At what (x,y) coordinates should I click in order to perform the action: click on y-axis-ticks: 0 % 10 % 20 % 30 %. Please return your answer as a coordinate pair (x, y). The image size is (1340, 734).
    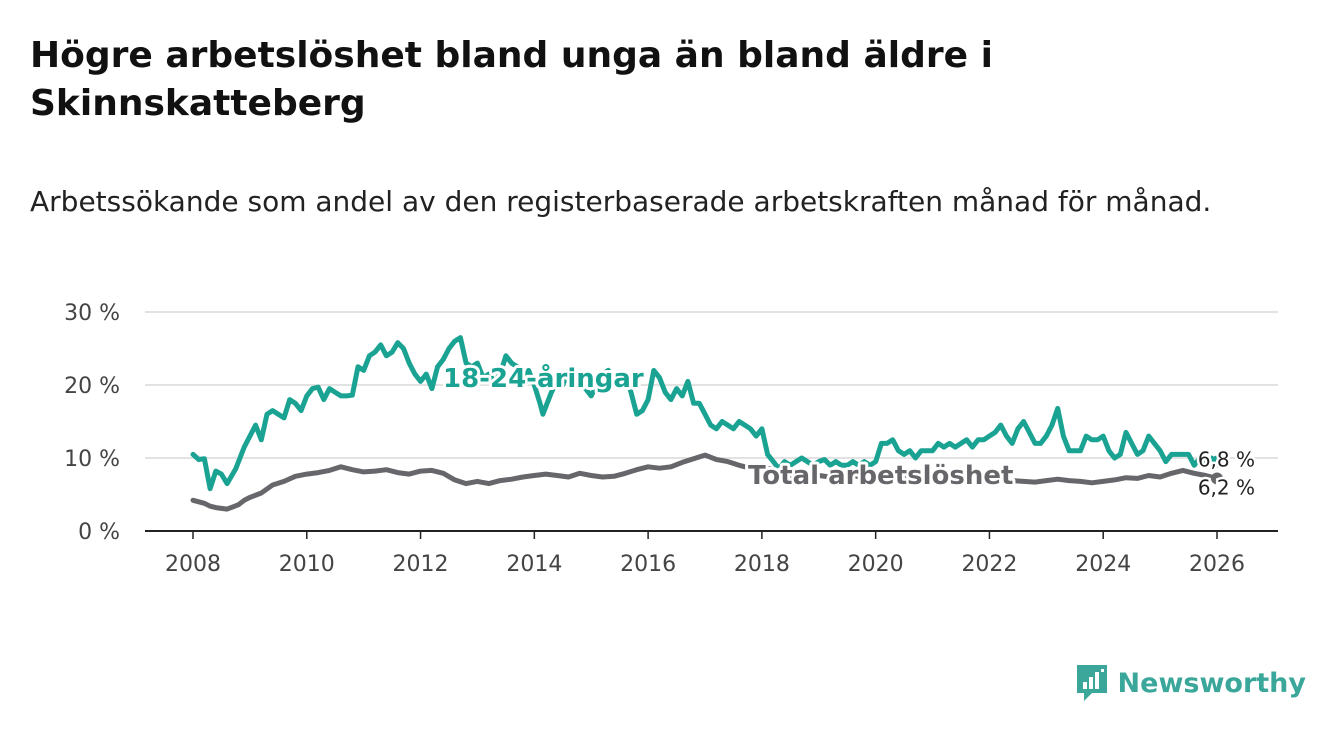
    Looking at the image, I should click on (92, 423).